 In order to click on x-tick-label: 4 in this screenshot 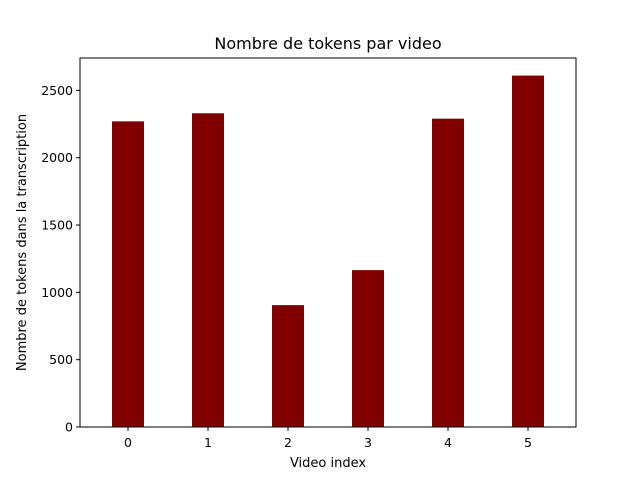, I will do `click(448, 442)`.